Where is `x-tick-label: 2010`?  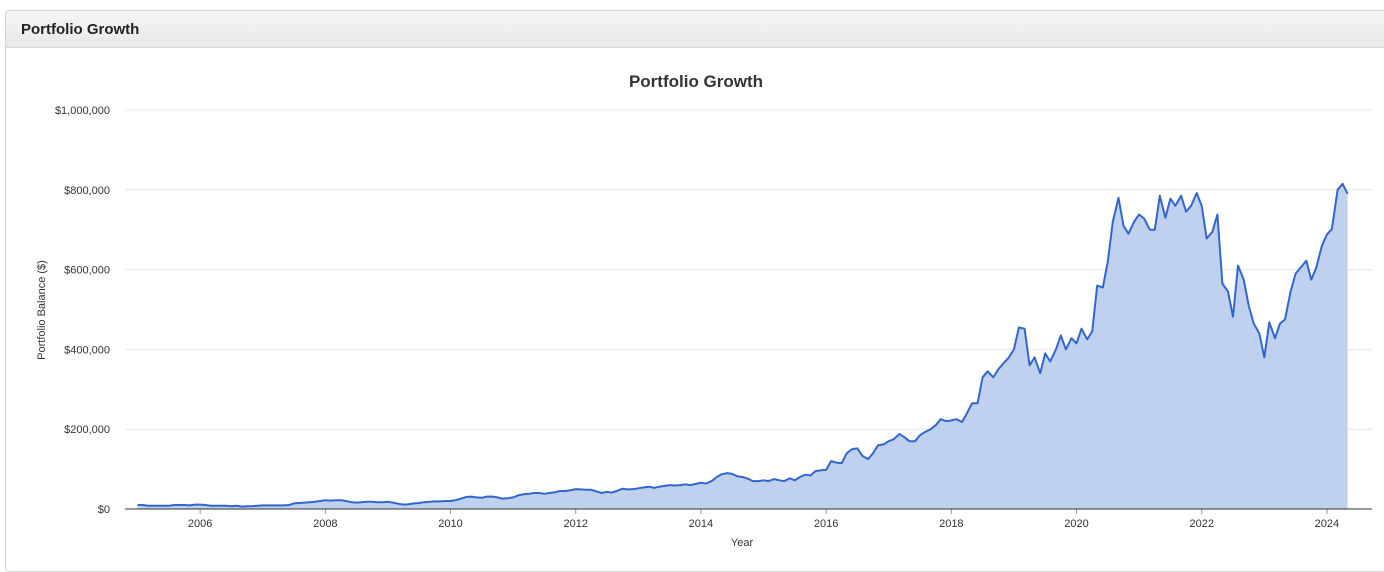
x-tick-label: 2010 is located at coordinates (450, 524).